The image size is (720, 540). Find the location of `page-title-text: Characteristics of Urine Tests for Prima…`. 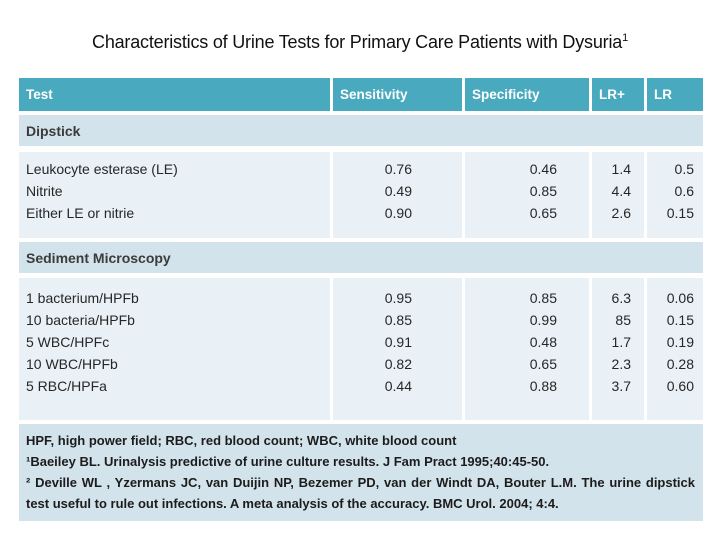

page-title-text: Characteristics of Urine Tests for Prima… is located at coordinates (357, 42).